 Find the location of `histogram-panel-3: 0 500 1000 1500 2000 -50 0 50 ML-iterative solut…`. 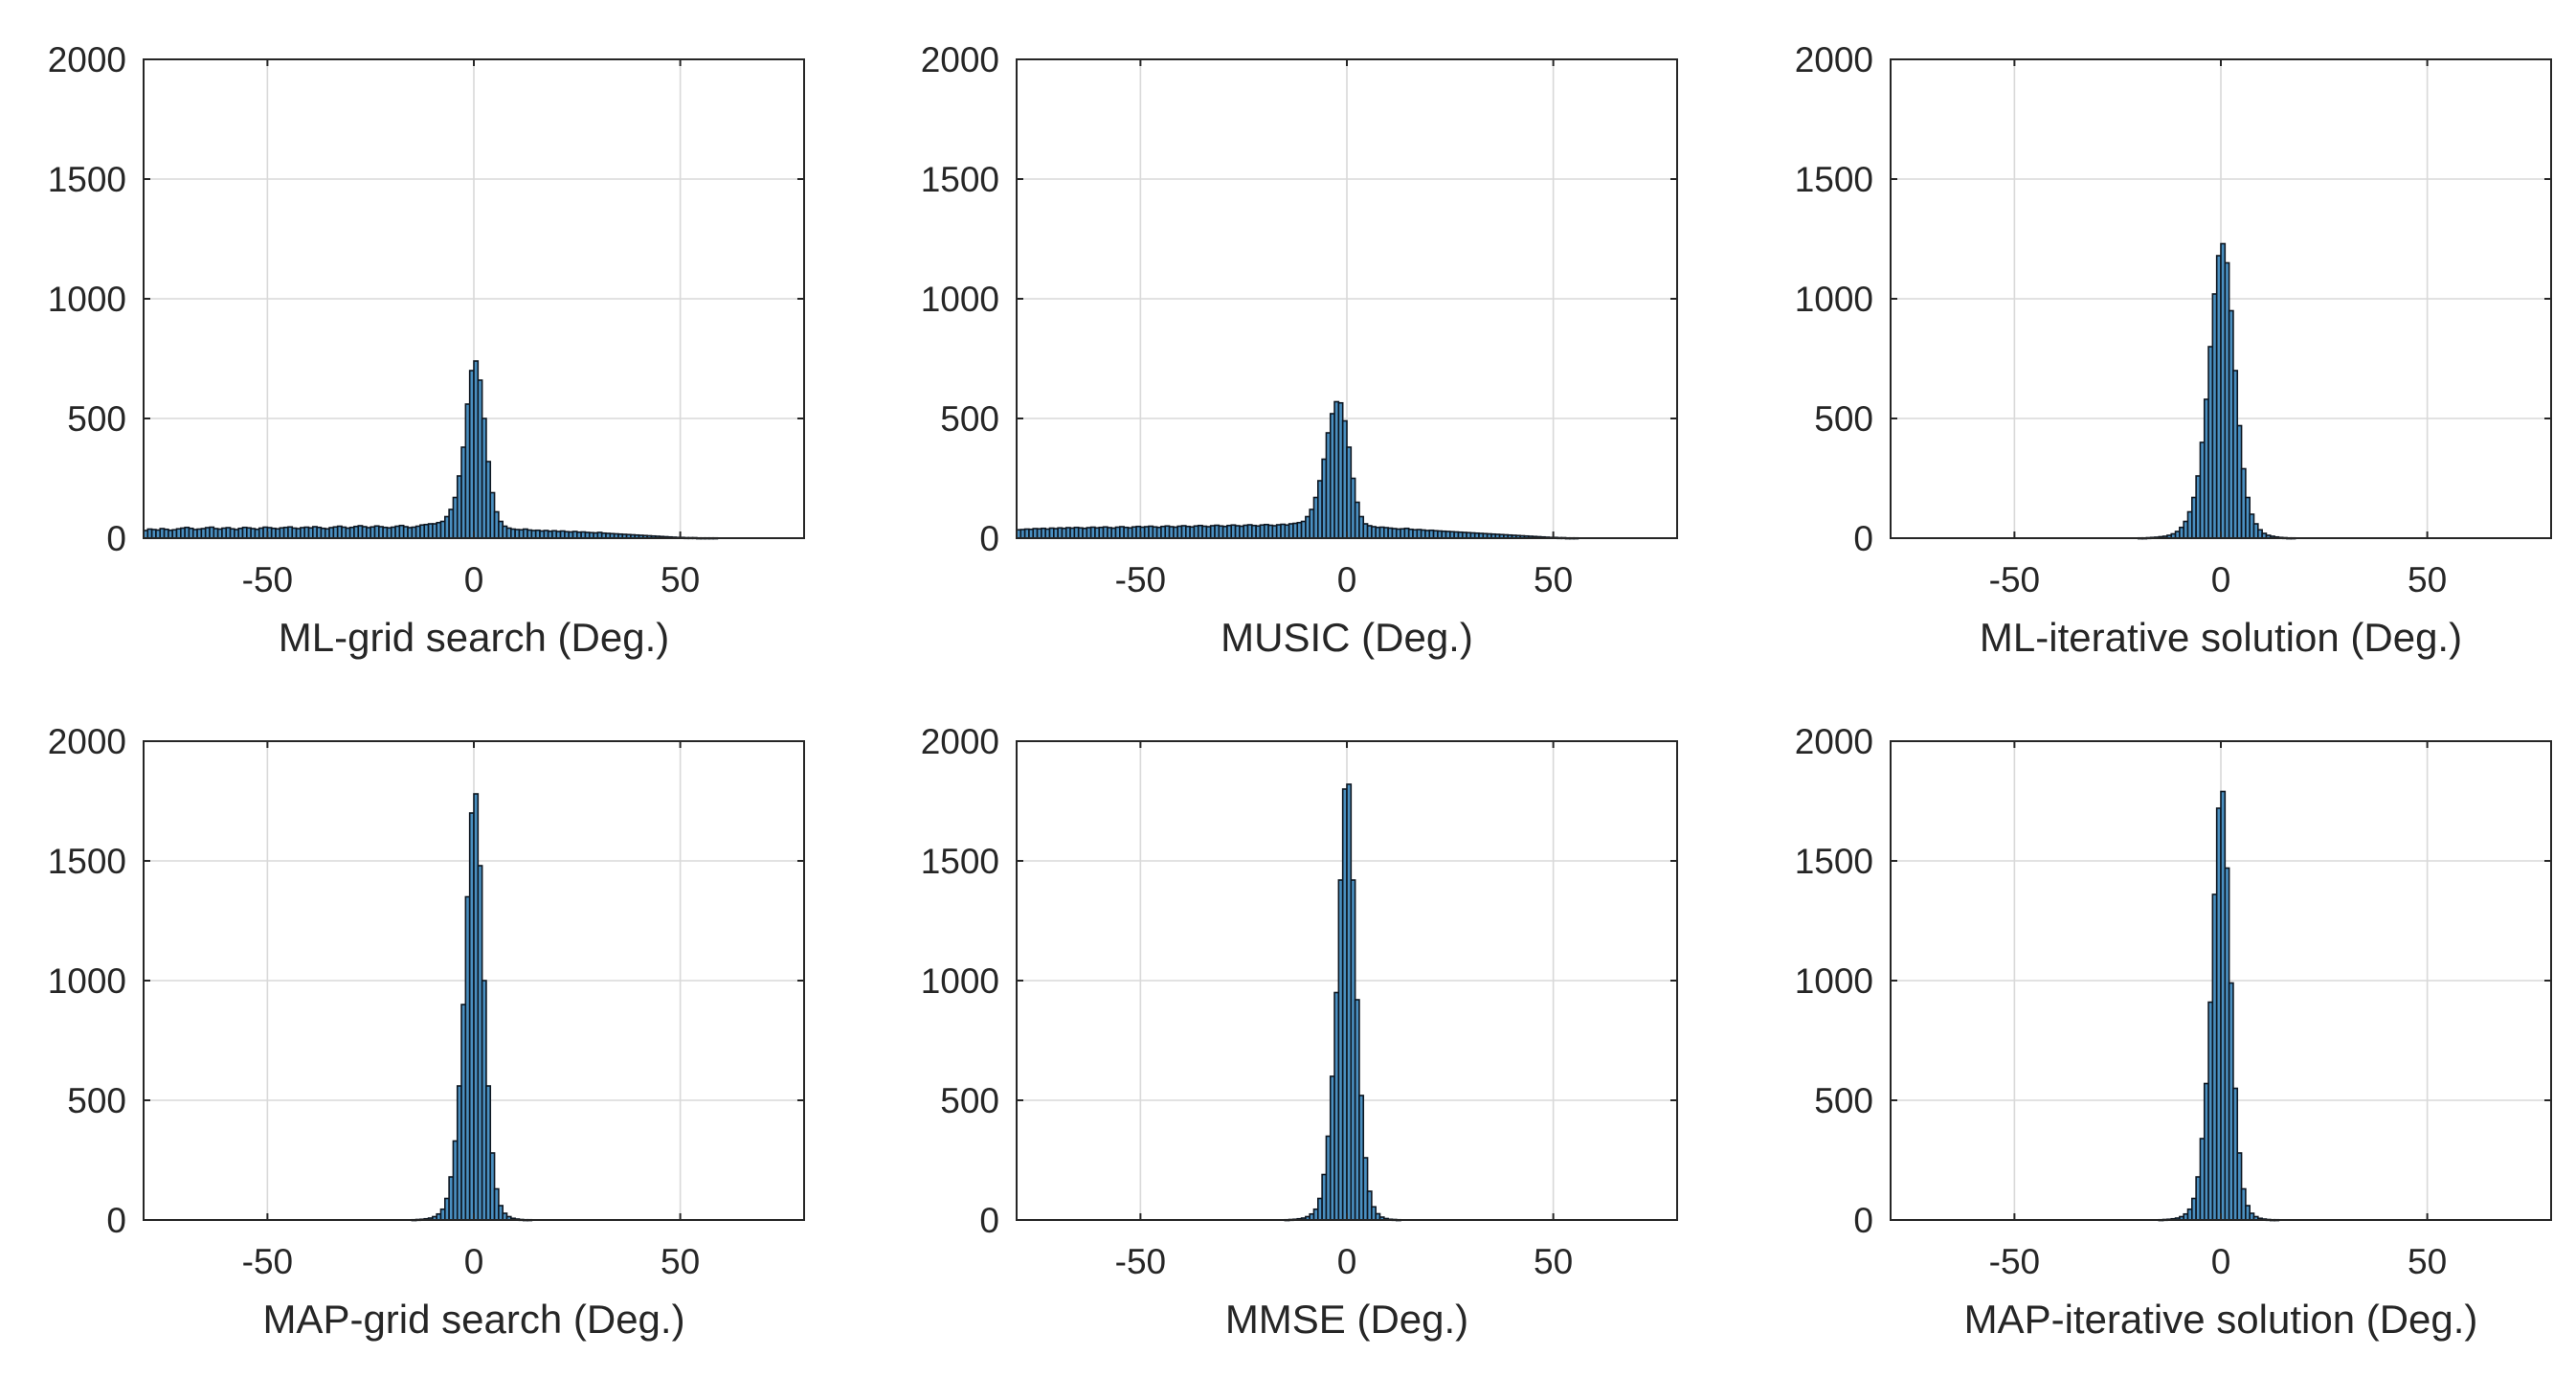

histogram-panel-3: 0 500 1000 1500 2000 -50 0 50 ML-iterative solut… is located at coordinates (2173, 350).